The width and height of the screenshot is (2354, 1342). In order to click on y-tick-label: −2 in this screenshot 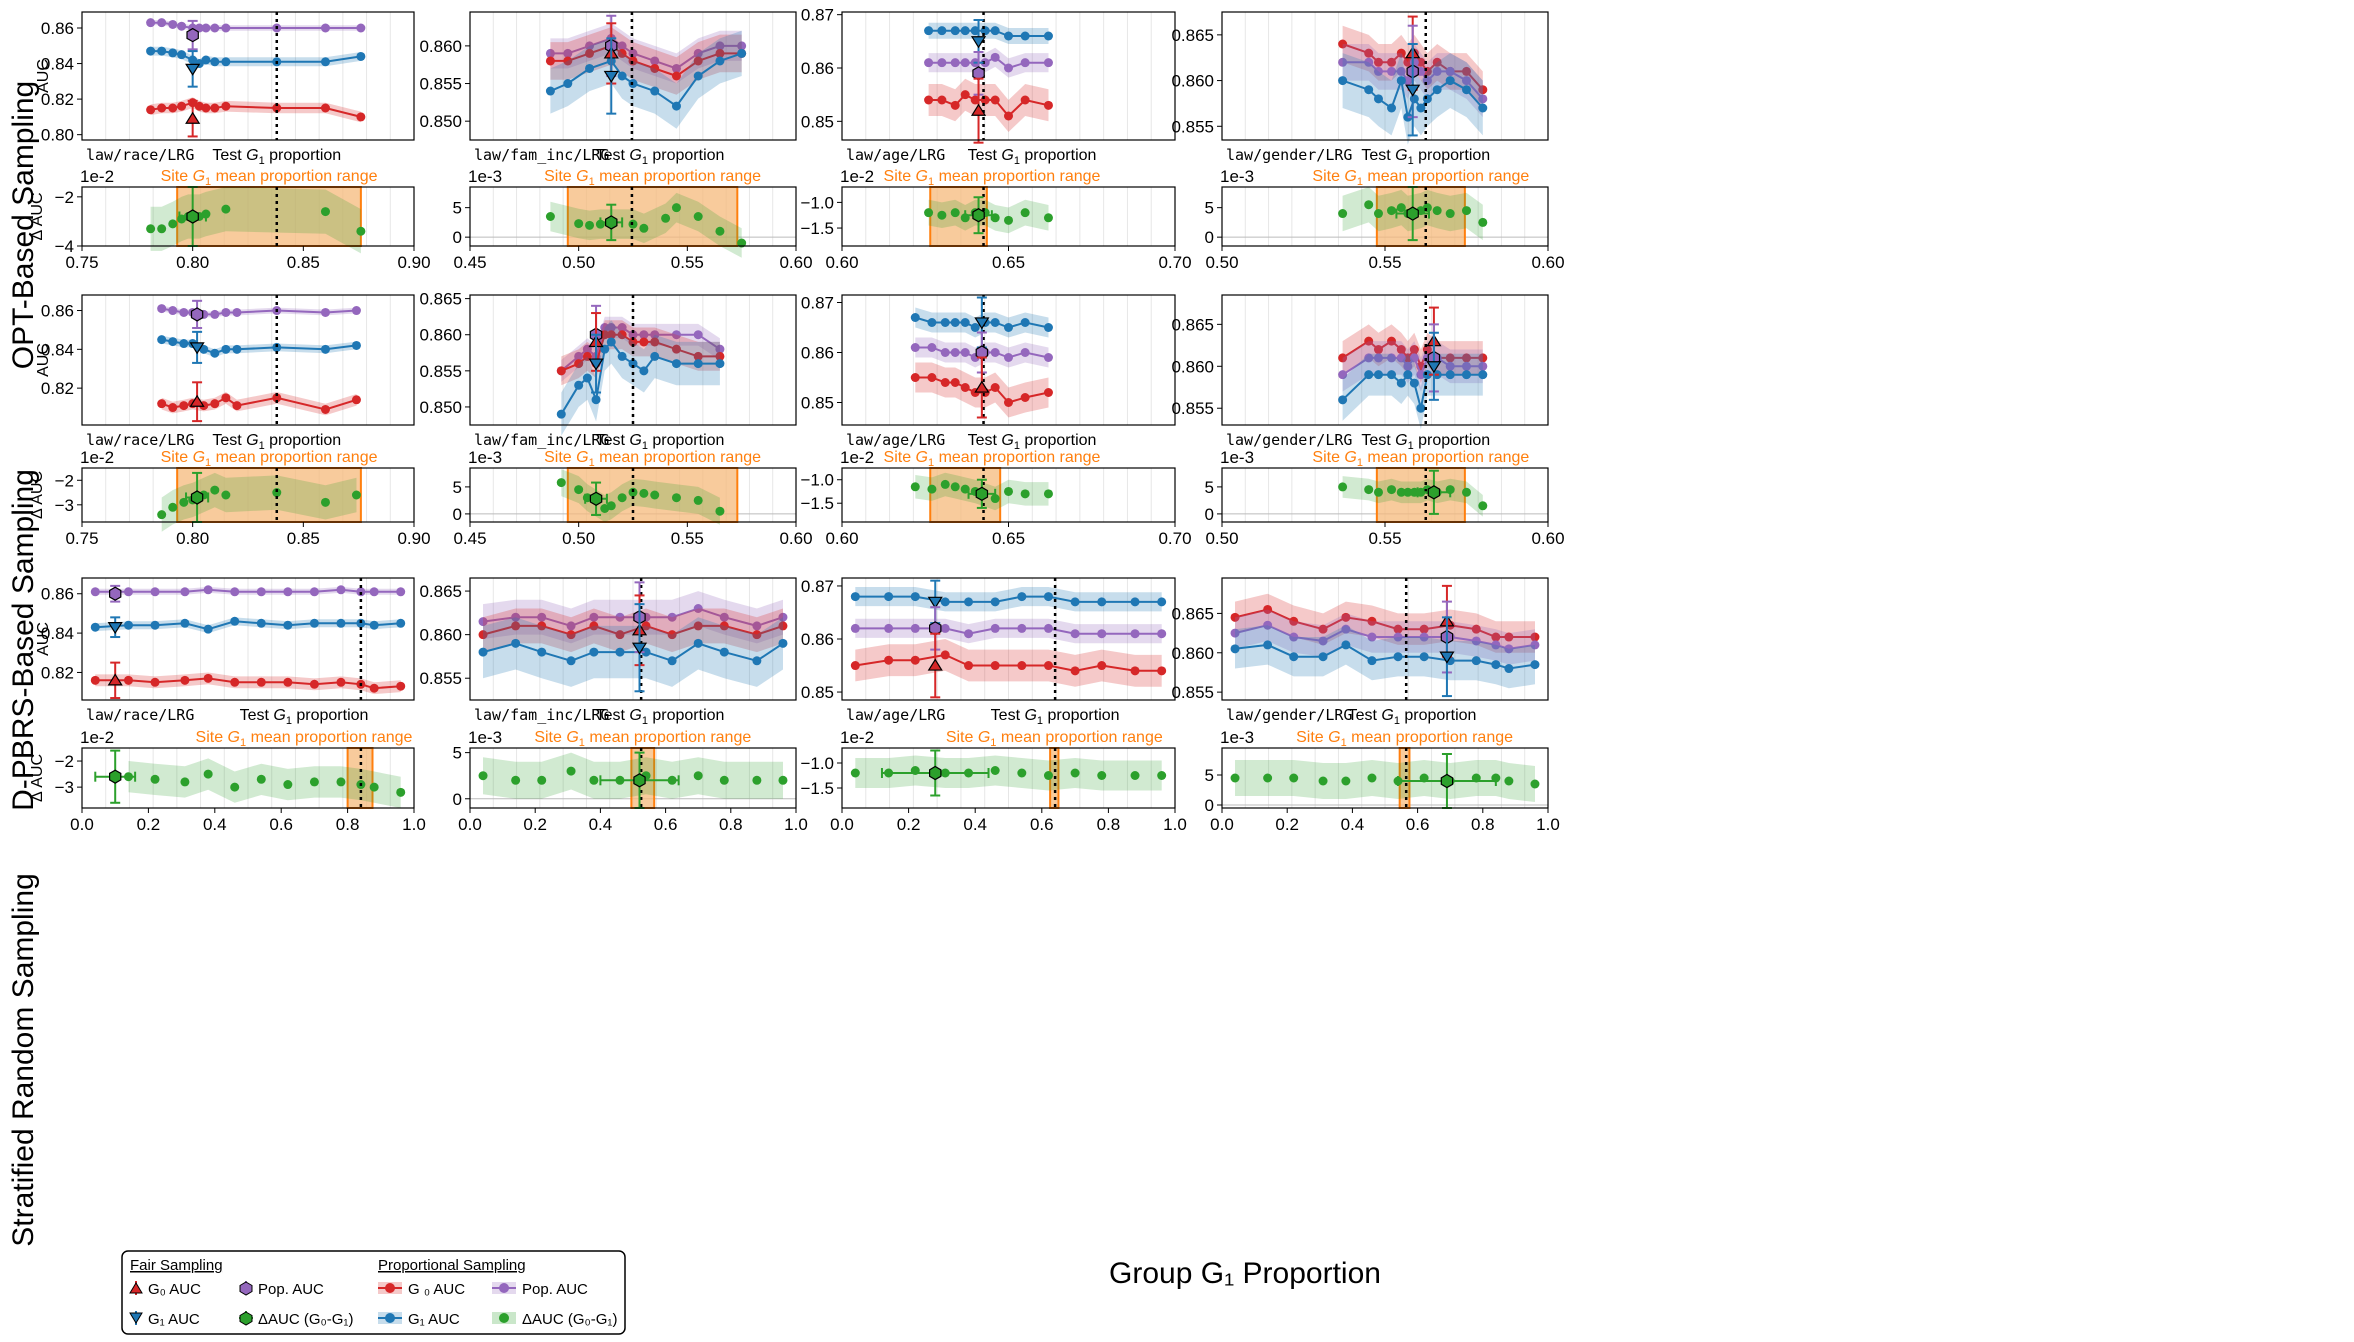, I will do `click(64, 761)`.